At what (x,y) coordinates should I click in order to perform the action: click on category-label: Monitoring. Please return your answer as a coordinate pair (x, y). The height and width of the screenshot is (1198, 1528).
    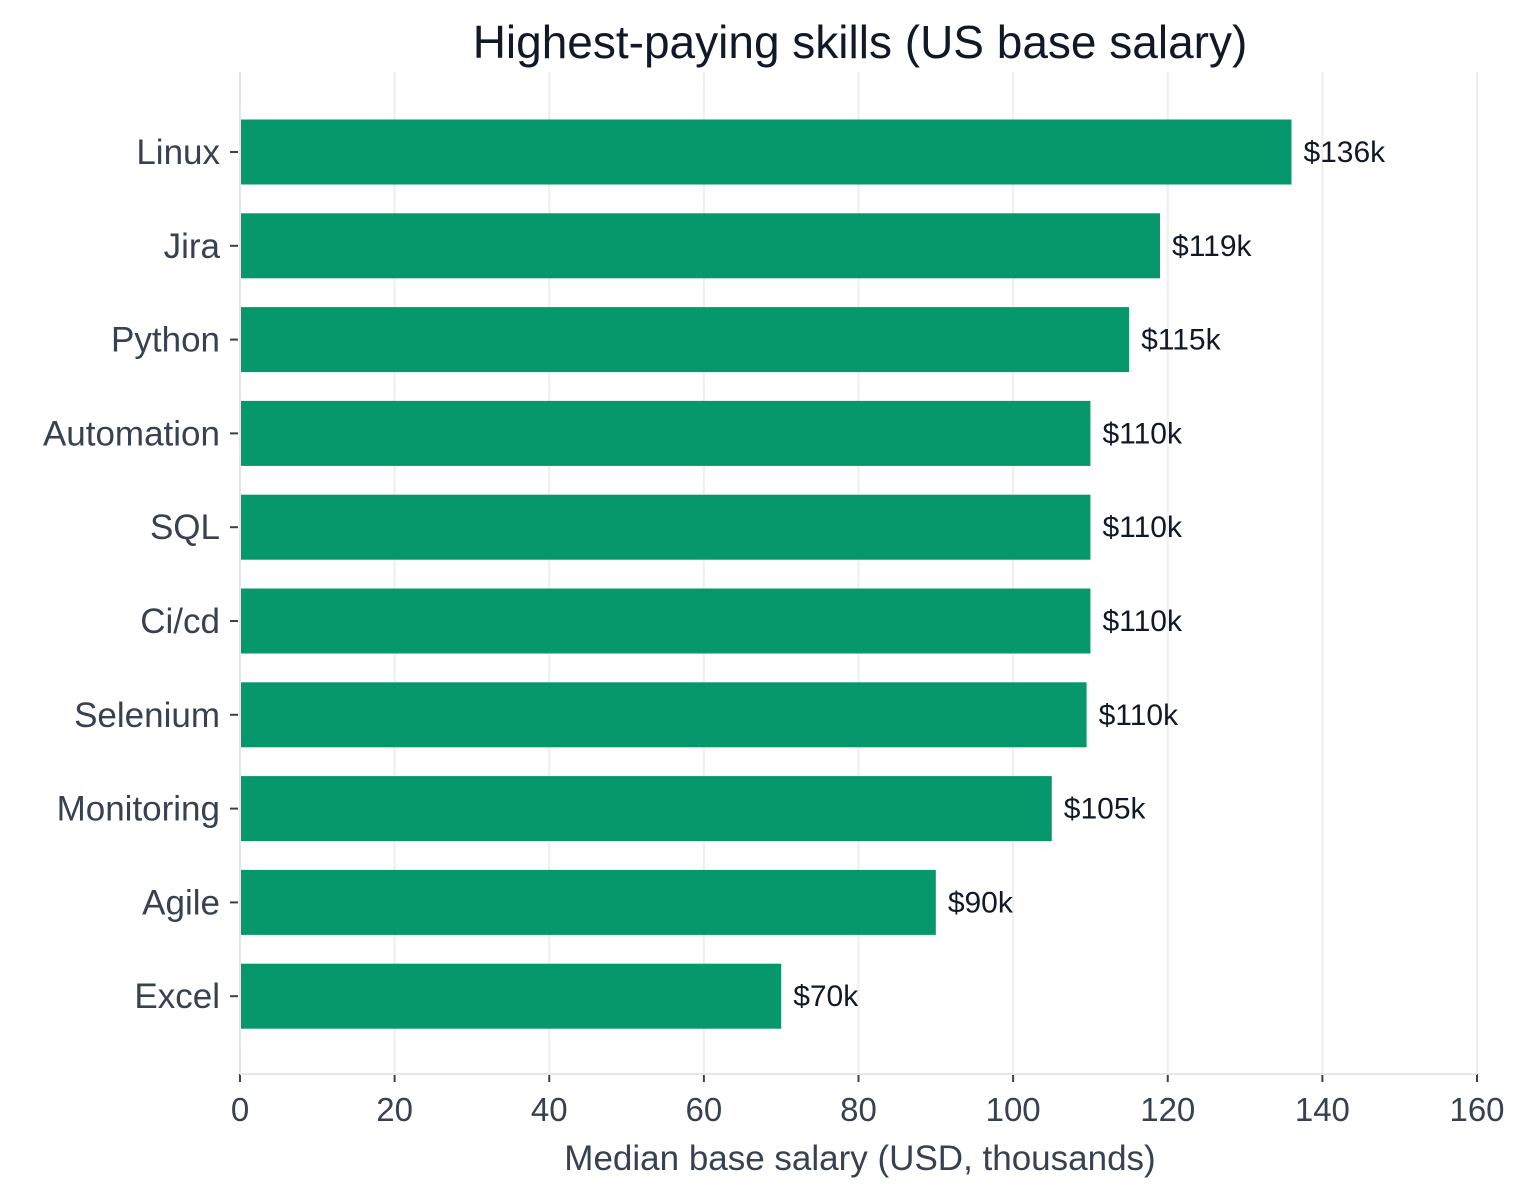
    Looking at the image, I should click on (138, 809).